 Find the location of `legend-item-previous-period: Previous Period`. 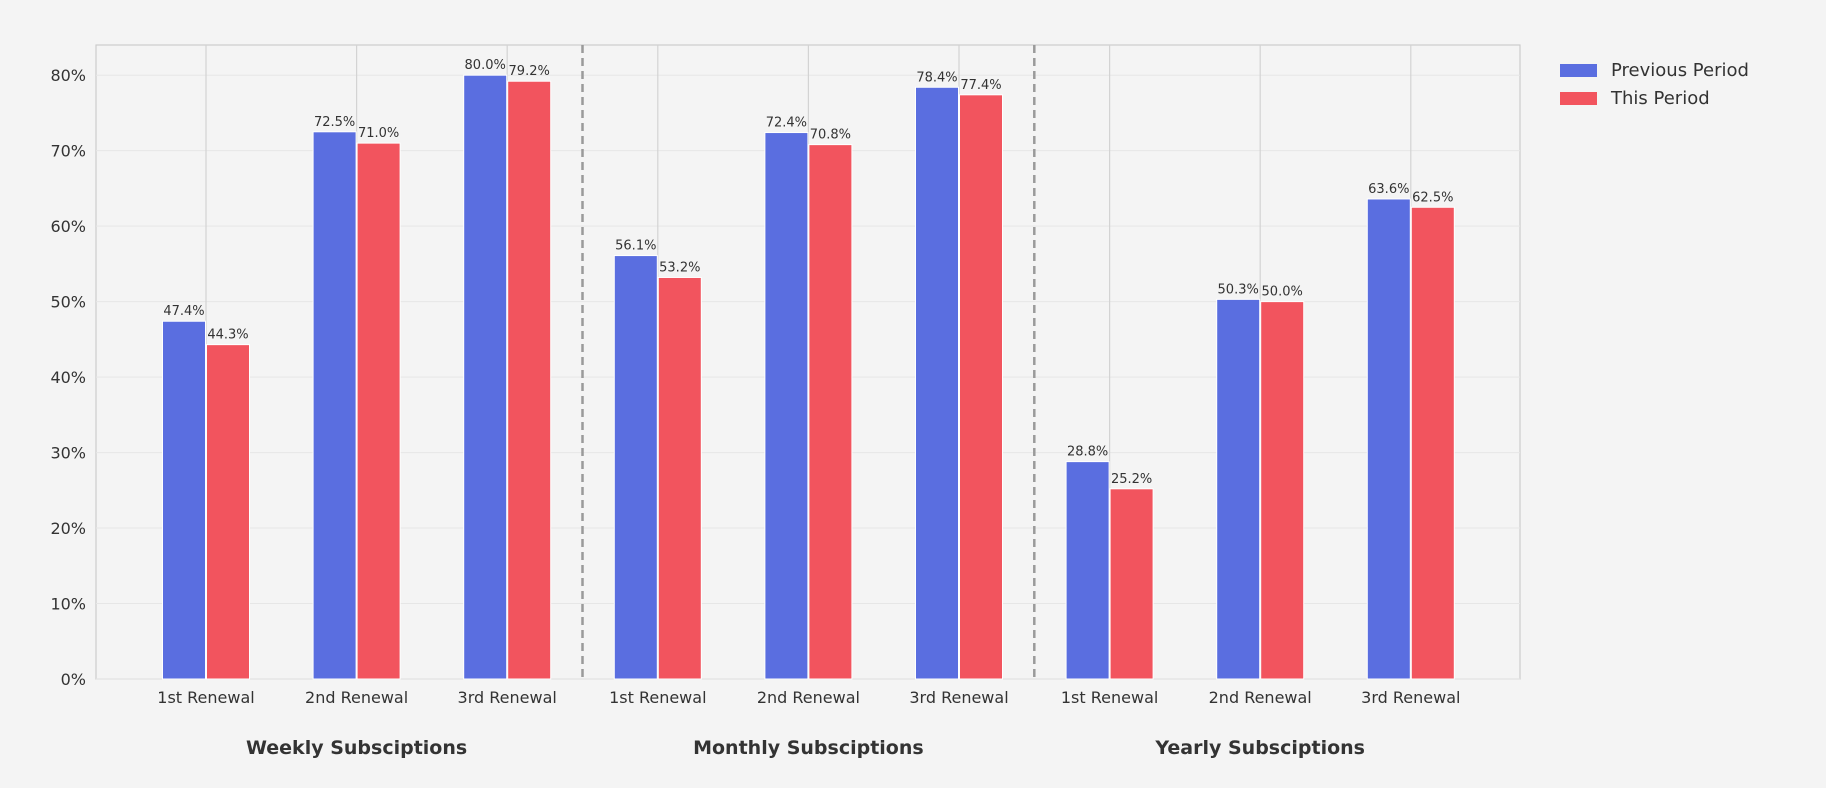

legend-item-previous-period: Previous Period is located at coordinates (1654, 70).